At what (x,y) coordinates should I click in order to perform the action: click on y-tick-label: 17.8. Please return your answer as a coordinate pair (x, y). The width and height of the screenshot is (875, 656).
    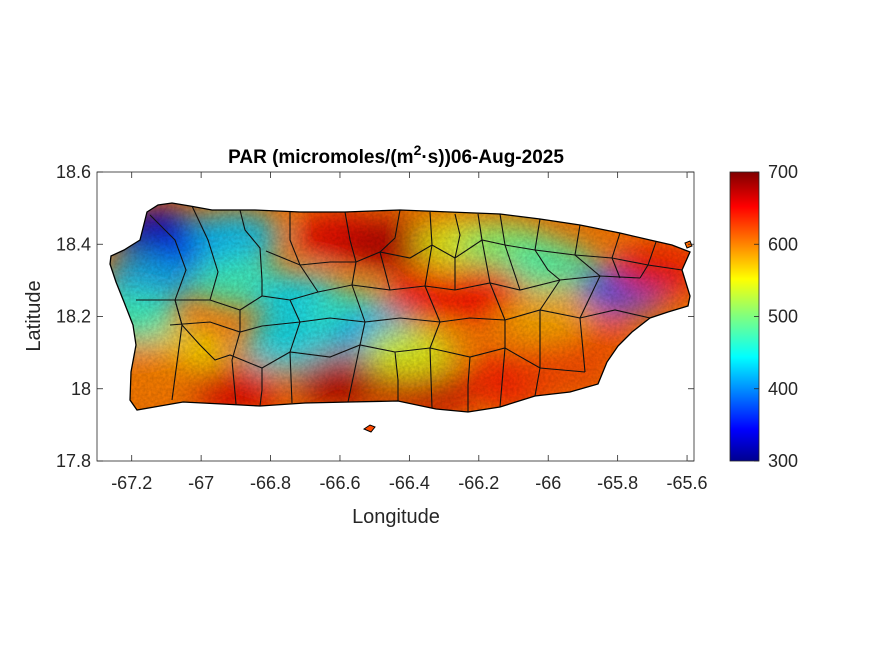
    Looking at the image, I should click on (73, 461).